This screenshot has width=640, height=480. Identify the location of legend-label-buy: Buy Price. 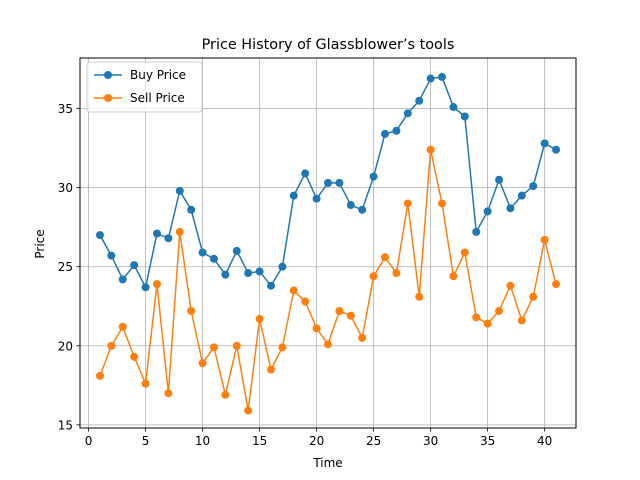
(158, 75).